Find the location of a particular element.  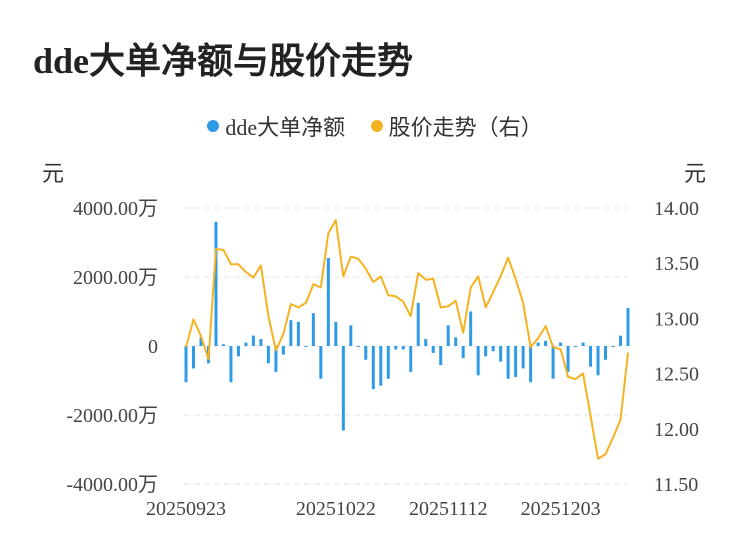

x-tick-label: 20250923 is located at coordinates (186, 509).